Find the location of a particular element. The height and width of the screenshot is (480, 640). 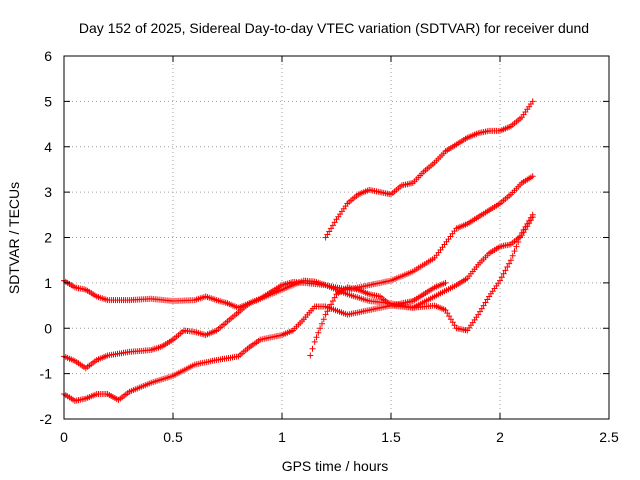

x-tick-label: 0 is located at coordinates (64, 437).